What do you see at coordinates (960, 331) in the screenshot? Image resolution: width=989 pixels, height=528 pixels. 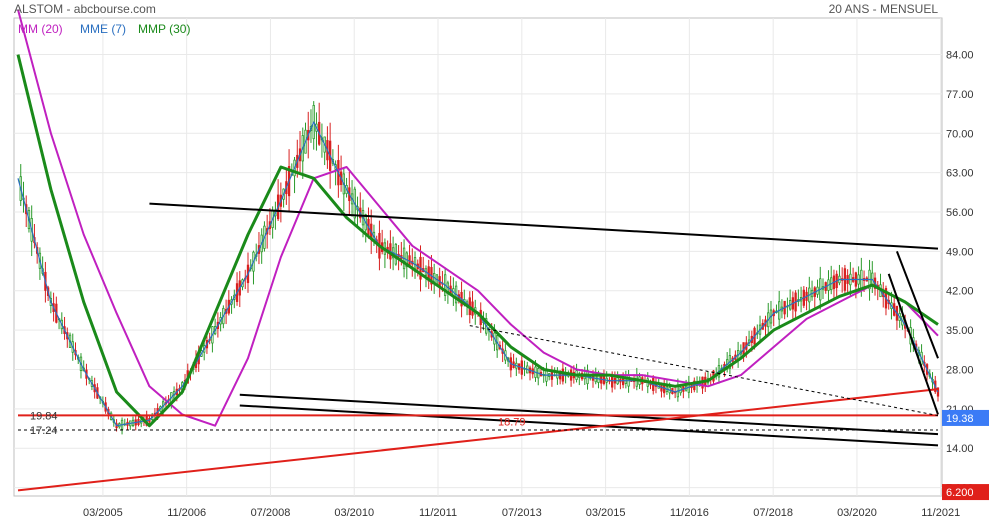 I see `y-tick-label: 35.00` at bounding box center [960, 331].